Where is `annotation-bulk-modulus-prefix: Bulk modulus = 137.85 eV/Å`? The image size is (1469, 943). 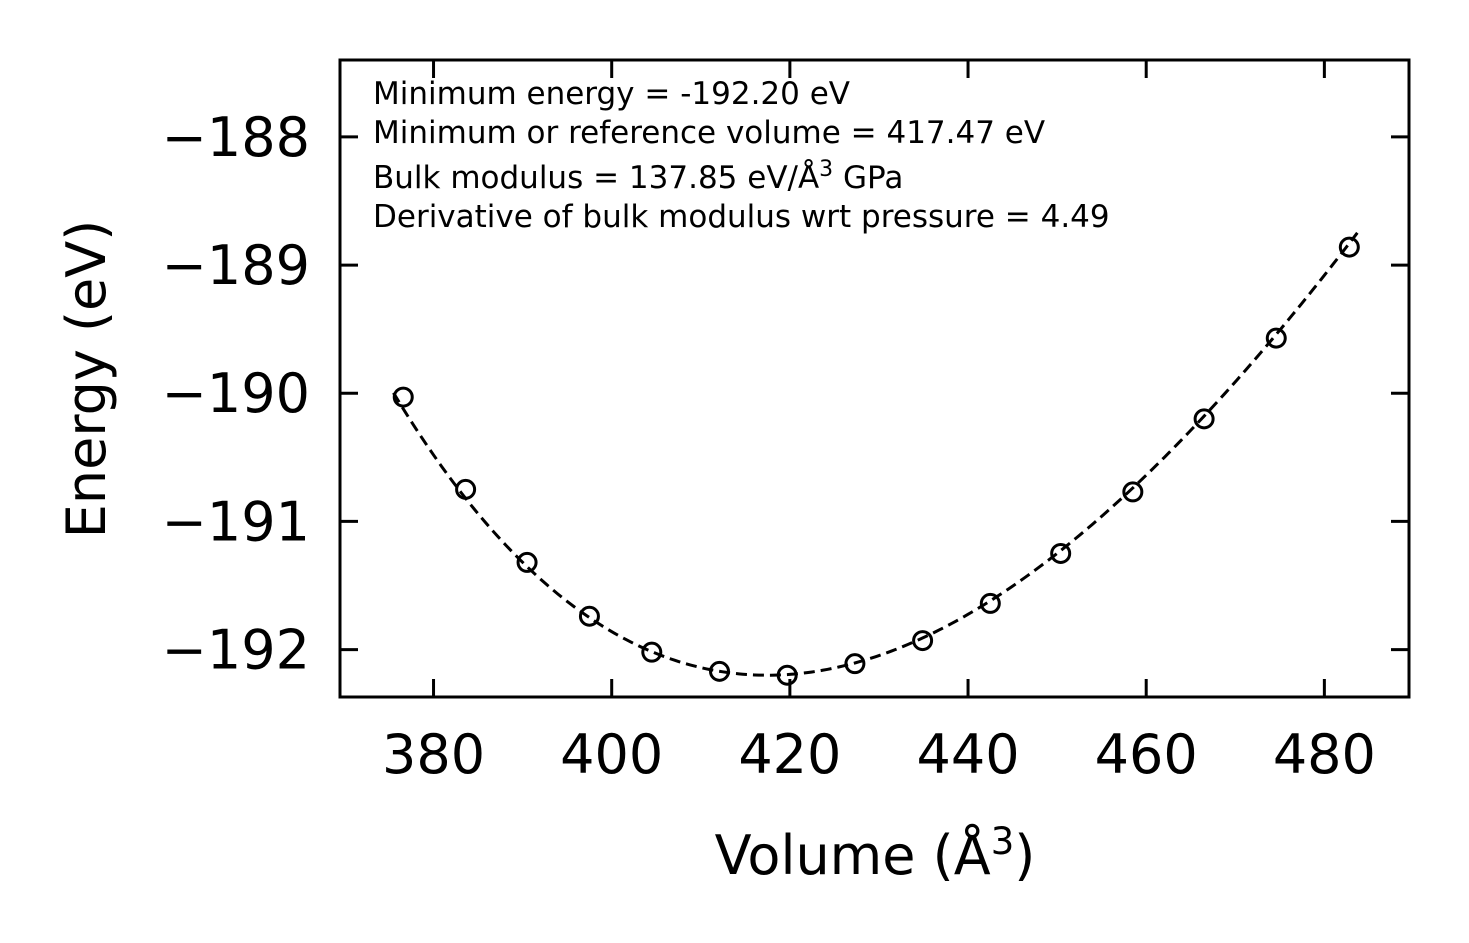 annotation-bulk-modulus-prefix: Bulk modulus = 137.85 eV/Å is located at coordinates (596, 178).